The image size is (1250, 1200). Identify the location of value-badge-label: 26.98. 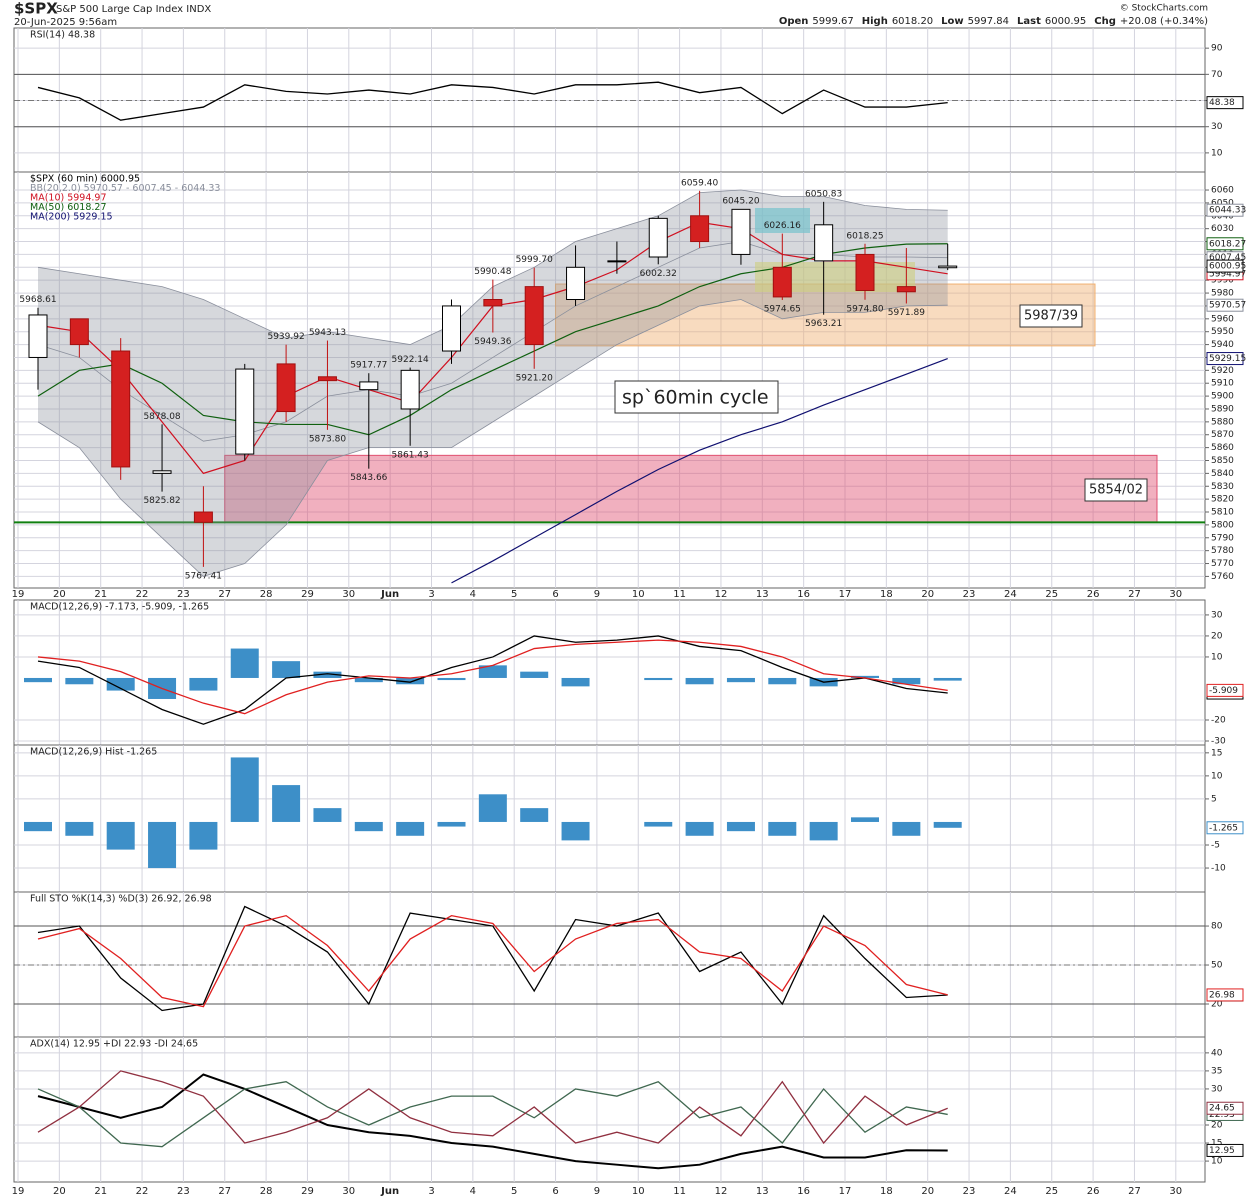
(1222, 995).